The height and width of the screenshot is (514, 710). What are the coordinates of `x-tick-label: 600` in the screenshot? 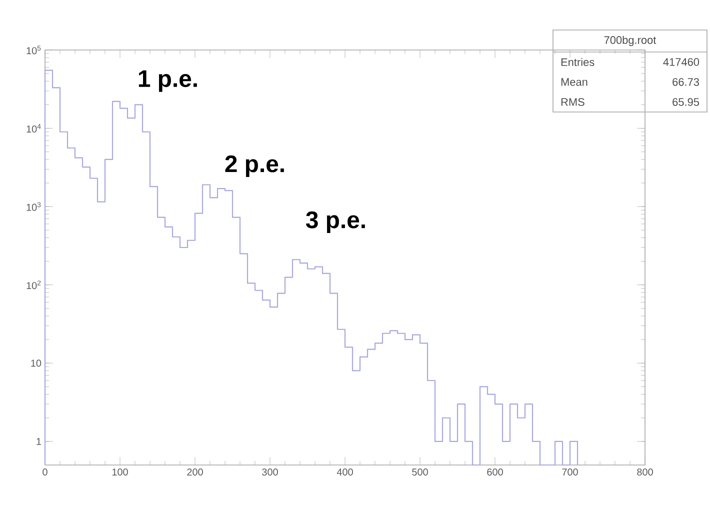 It's located at (495, 472).